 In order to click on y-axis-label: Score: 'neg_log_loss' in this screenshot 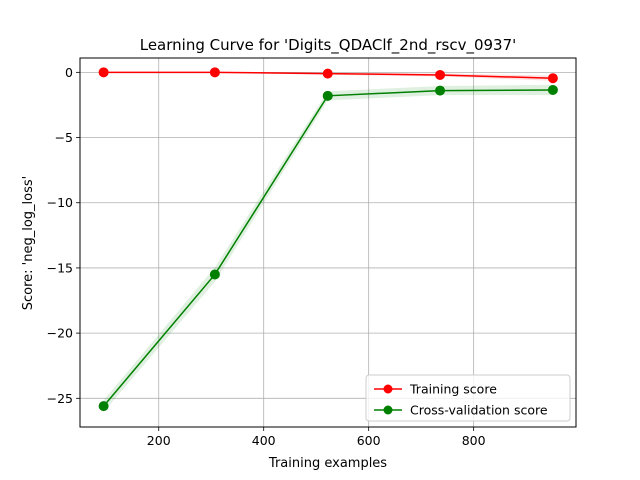, I will do `click(28, 243)`.